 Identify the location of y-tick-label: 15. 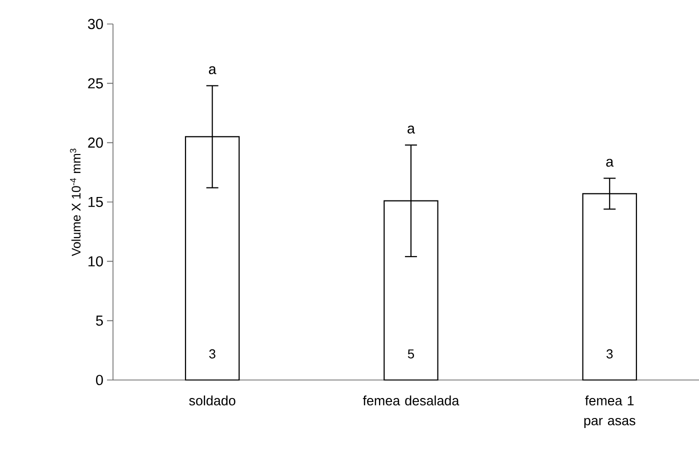
(95, 202).